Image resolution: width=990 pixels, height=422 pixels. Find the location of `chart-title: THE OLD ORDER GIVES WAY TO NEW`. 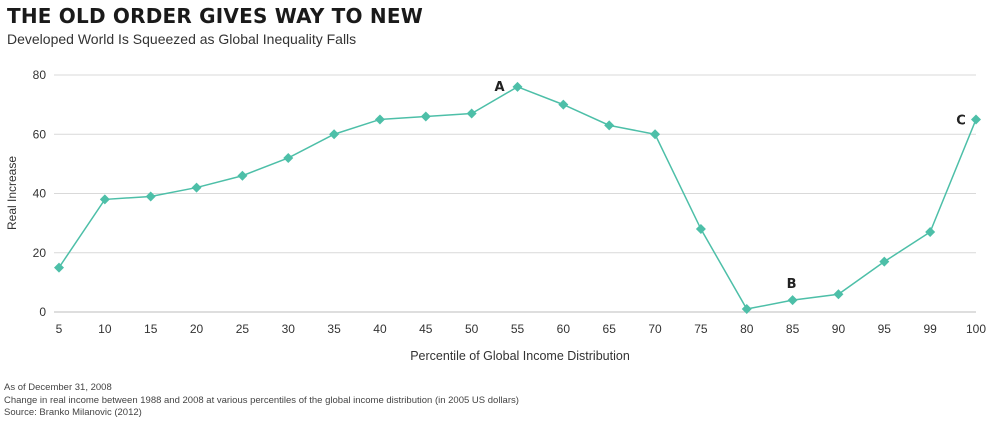

chart-title: THE OLD ORDER GIVES WAY TO NEW is located at coordinates (215, 16).